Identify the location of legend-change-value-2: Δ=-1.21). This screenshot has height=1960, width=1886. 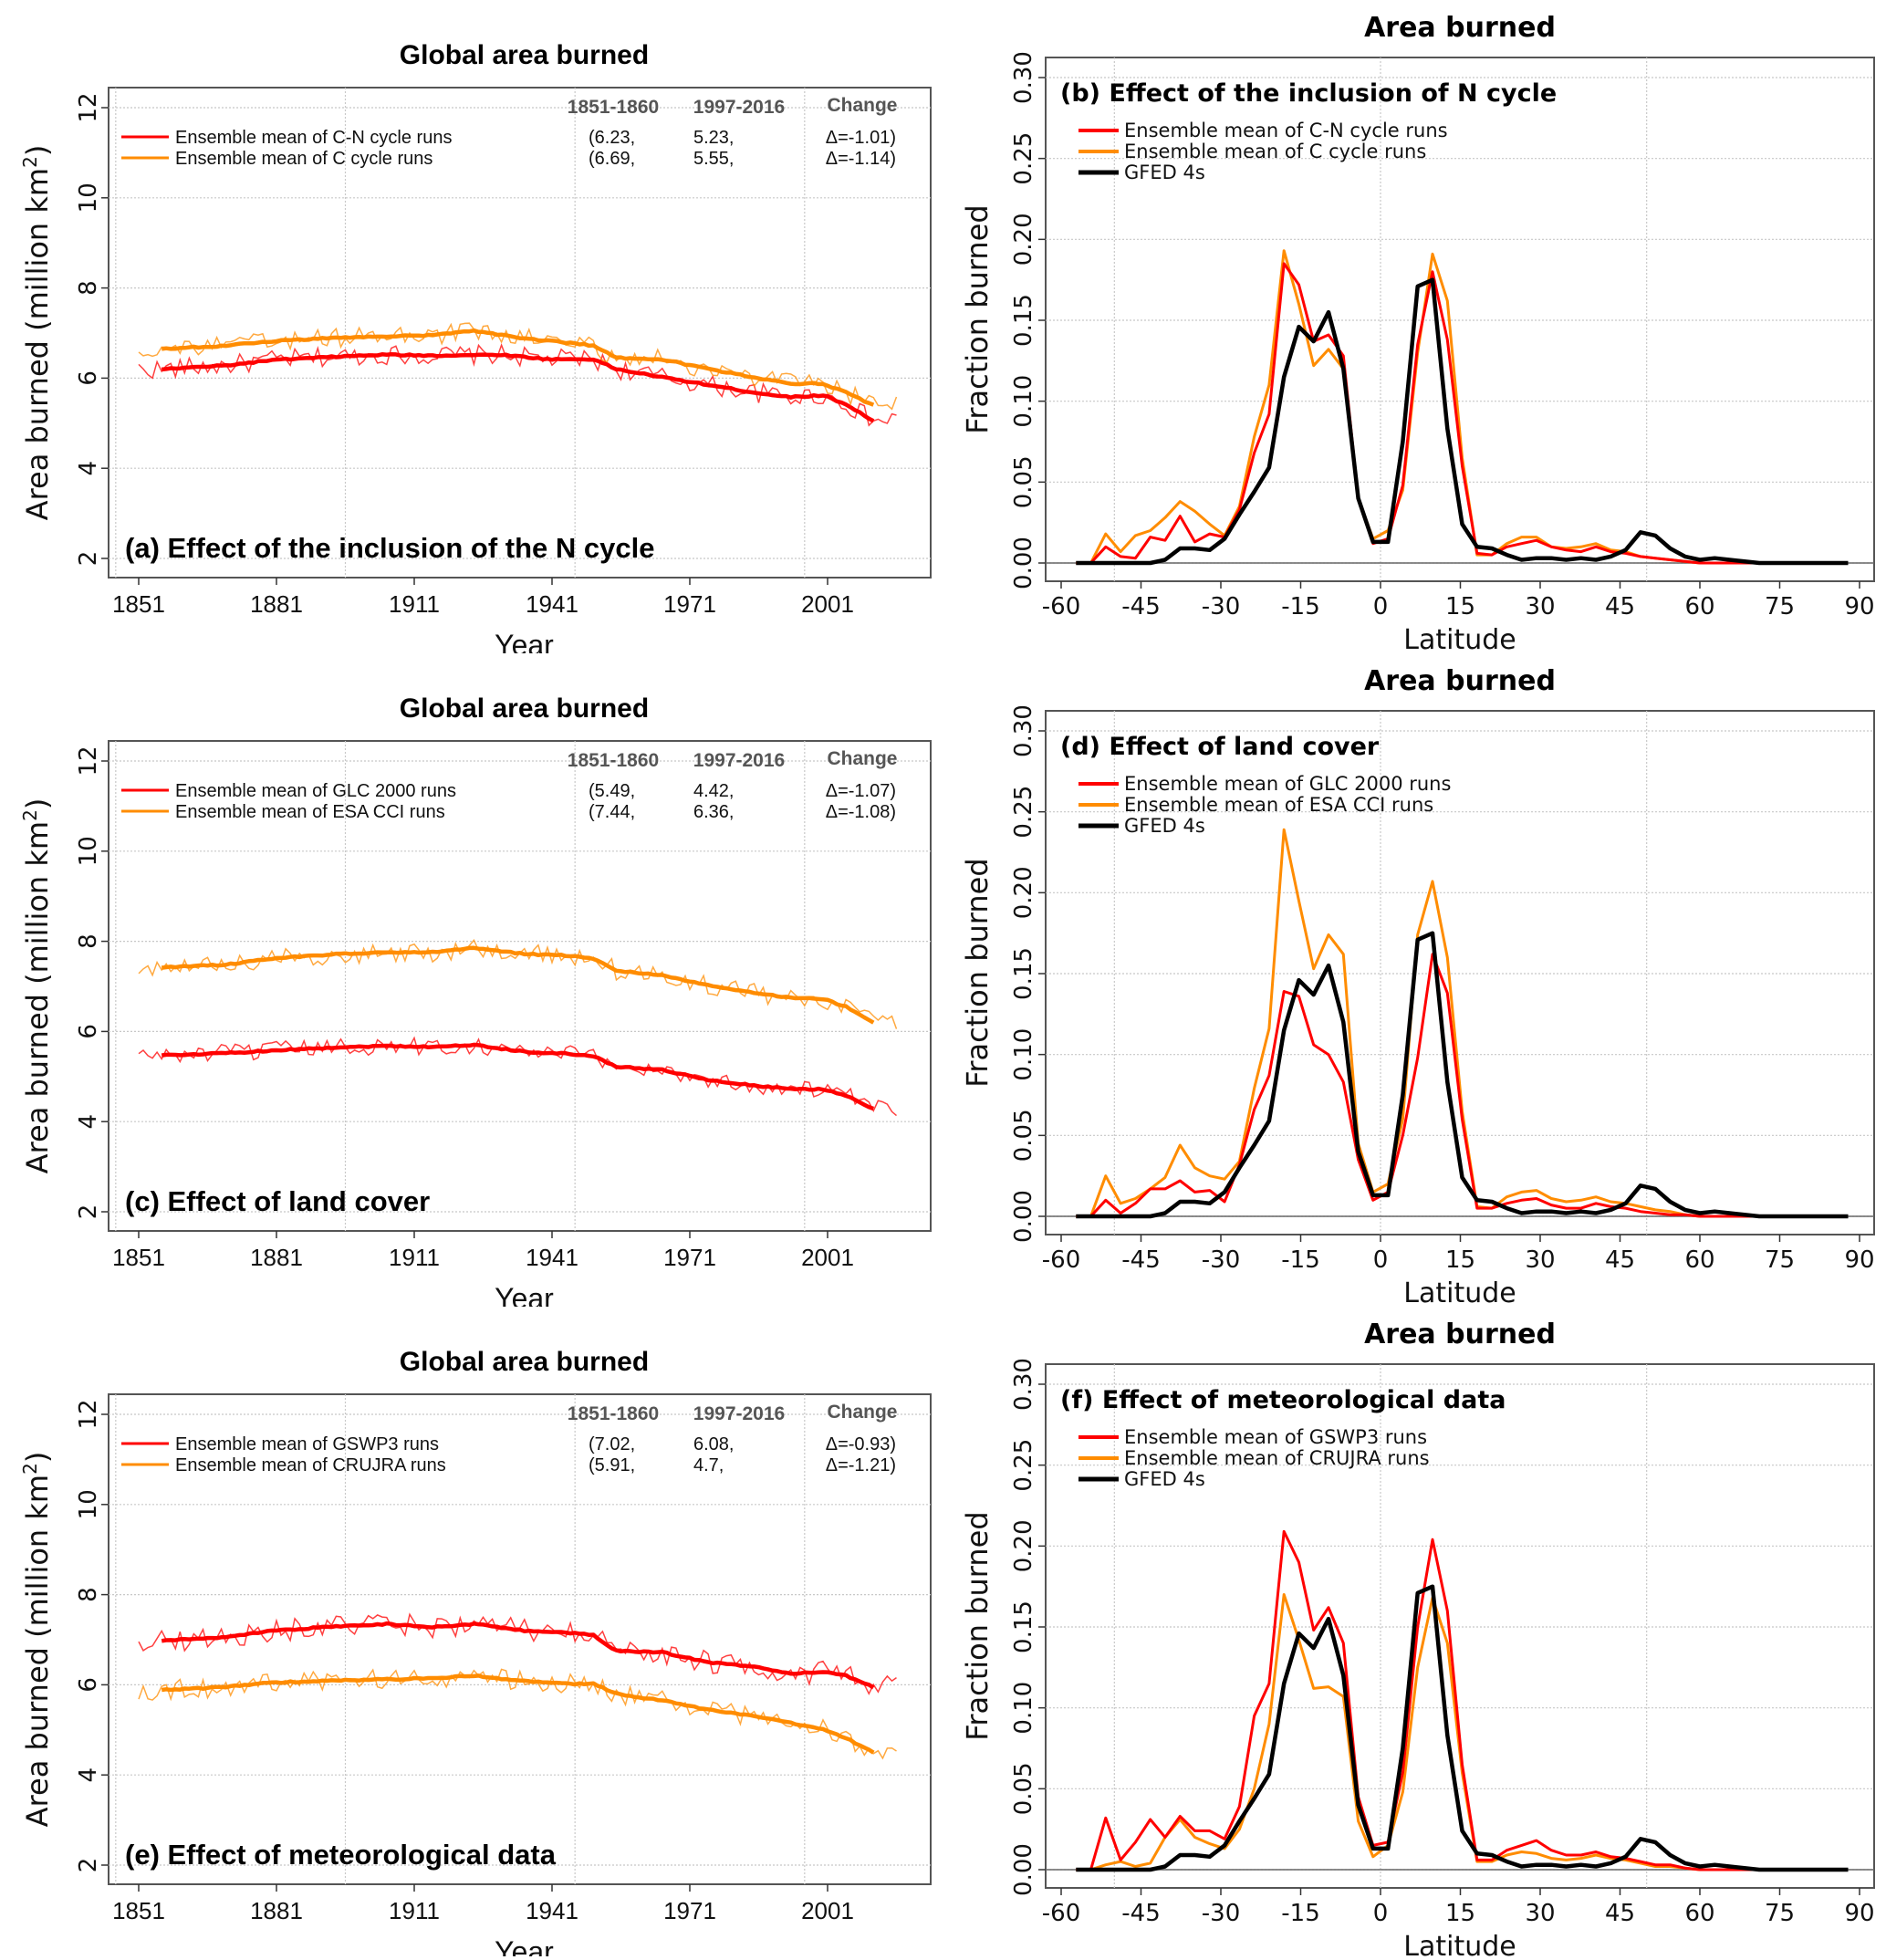
(861, 1465).